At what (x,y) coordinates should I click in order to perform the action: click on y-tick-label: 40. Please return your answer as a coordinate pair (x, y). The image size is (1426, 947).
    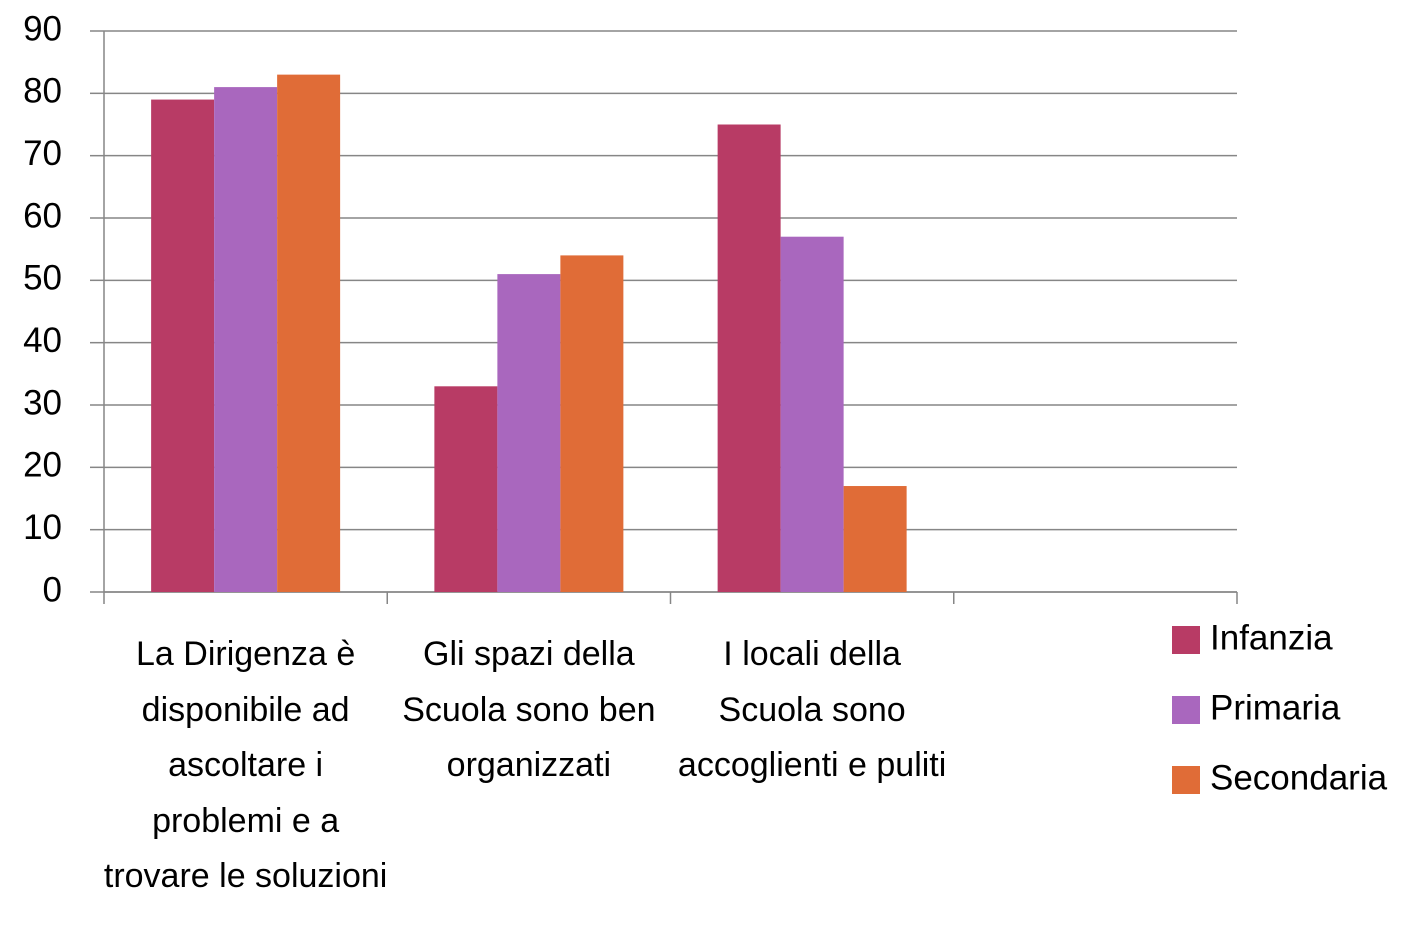
    Looking at the image, I should click on (42, 340).